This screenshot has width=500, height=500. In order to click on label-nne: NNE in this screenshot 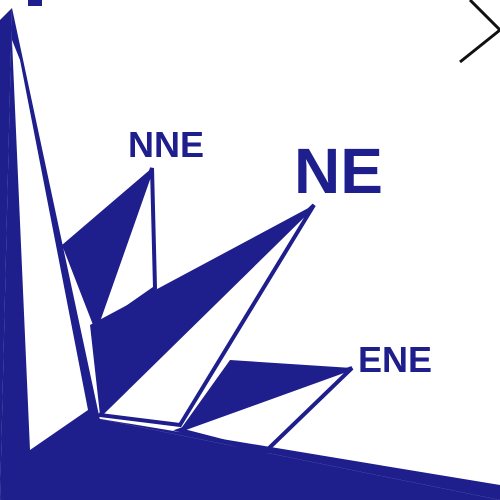, I will do `click(166, 144)`.